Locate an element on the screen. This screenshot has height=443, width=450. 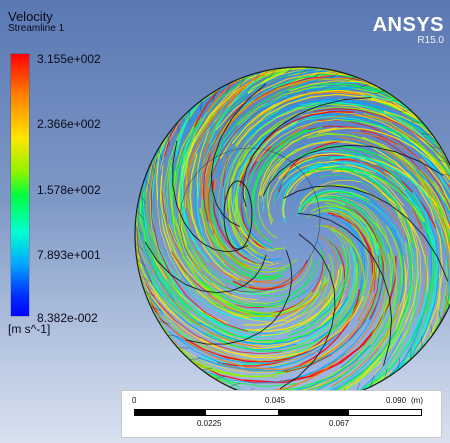
scale-label-0-045: 0.045 is located at coordinates (275, 400).